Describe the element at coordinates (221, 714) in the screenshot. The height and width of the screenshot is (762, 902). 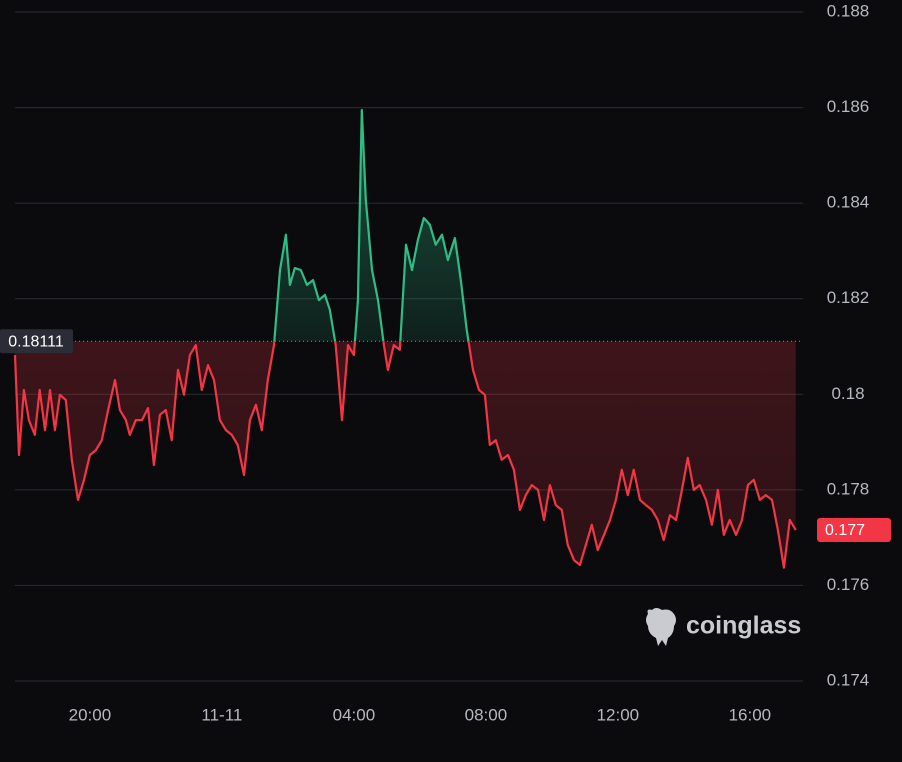
I see `x-tick-label: 11-11` at that location.